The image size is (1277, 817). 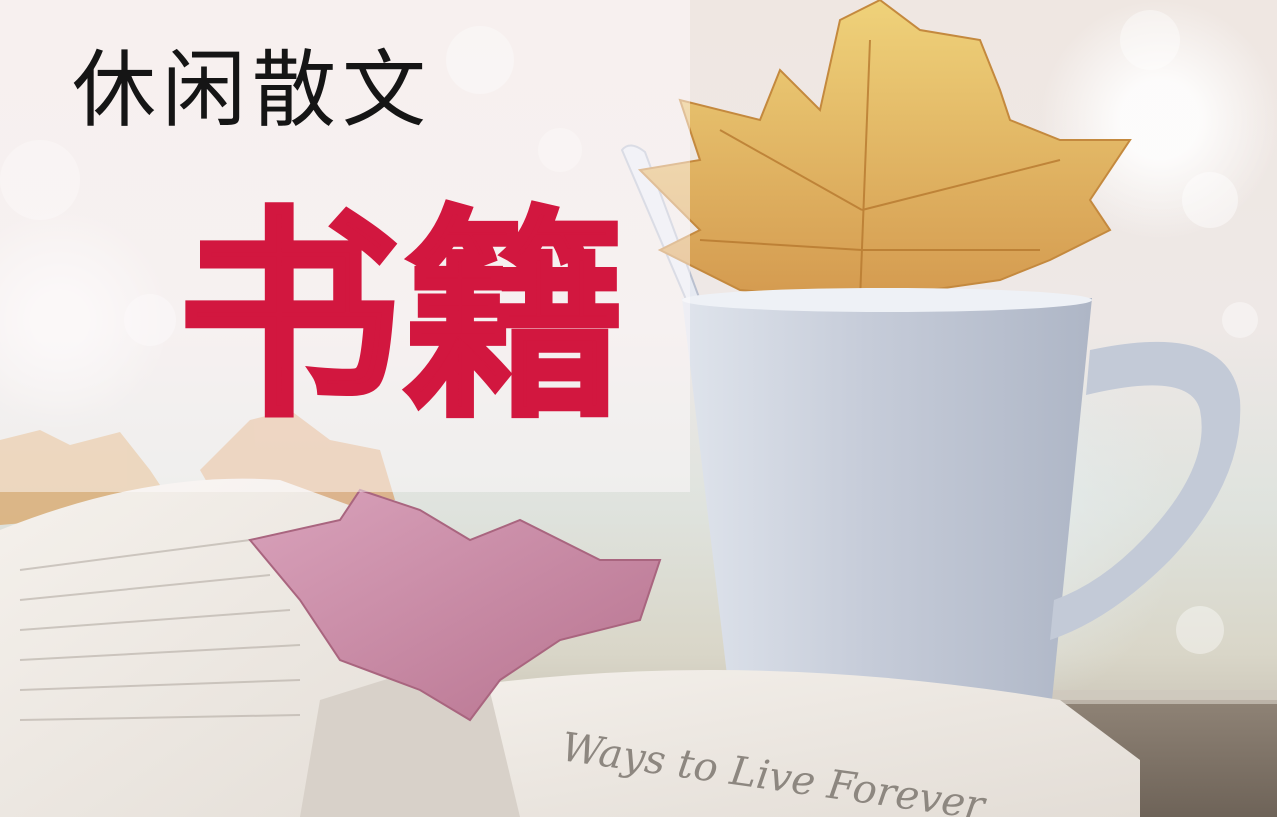 What do you see at coordinates (661, 225) in the screenshot?
I see `spoon` at bounding box center [661, 225].